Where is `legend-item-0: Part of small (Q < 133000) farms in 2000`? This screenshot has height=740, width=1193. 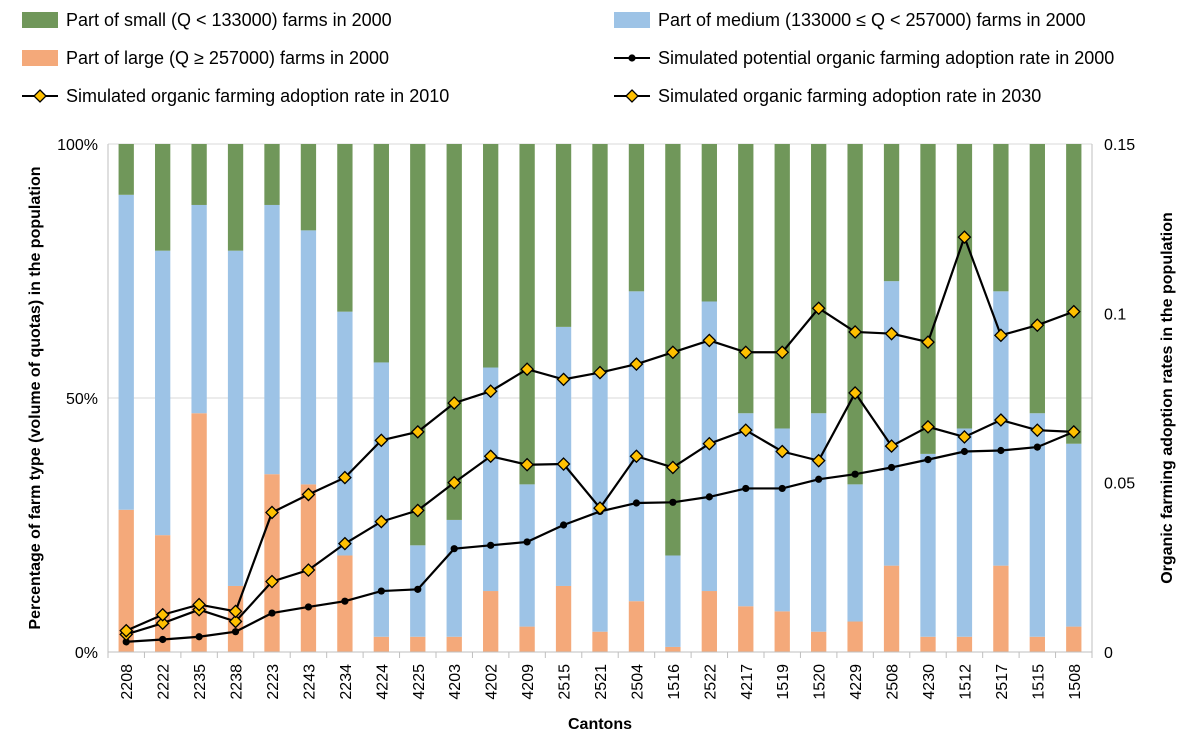
legend-item-0: Part of small (Q < 133000) farms in 2000 is located at coordinates (207, 20).